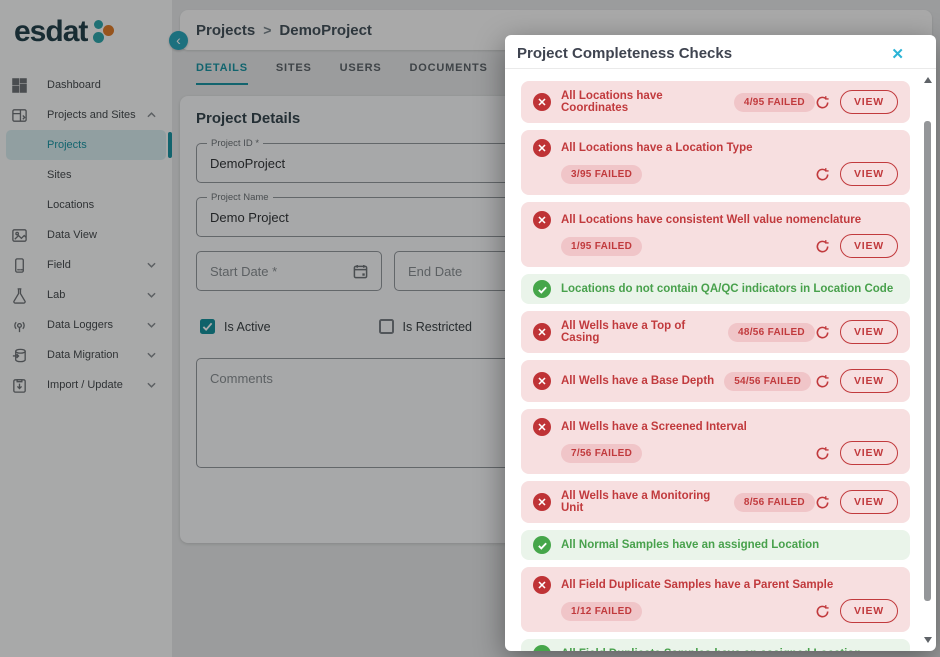  What do you see at coordinates (293, 68) in the screenshot?
I see `tab-sites: SITES` at bounding box center [293, 68].